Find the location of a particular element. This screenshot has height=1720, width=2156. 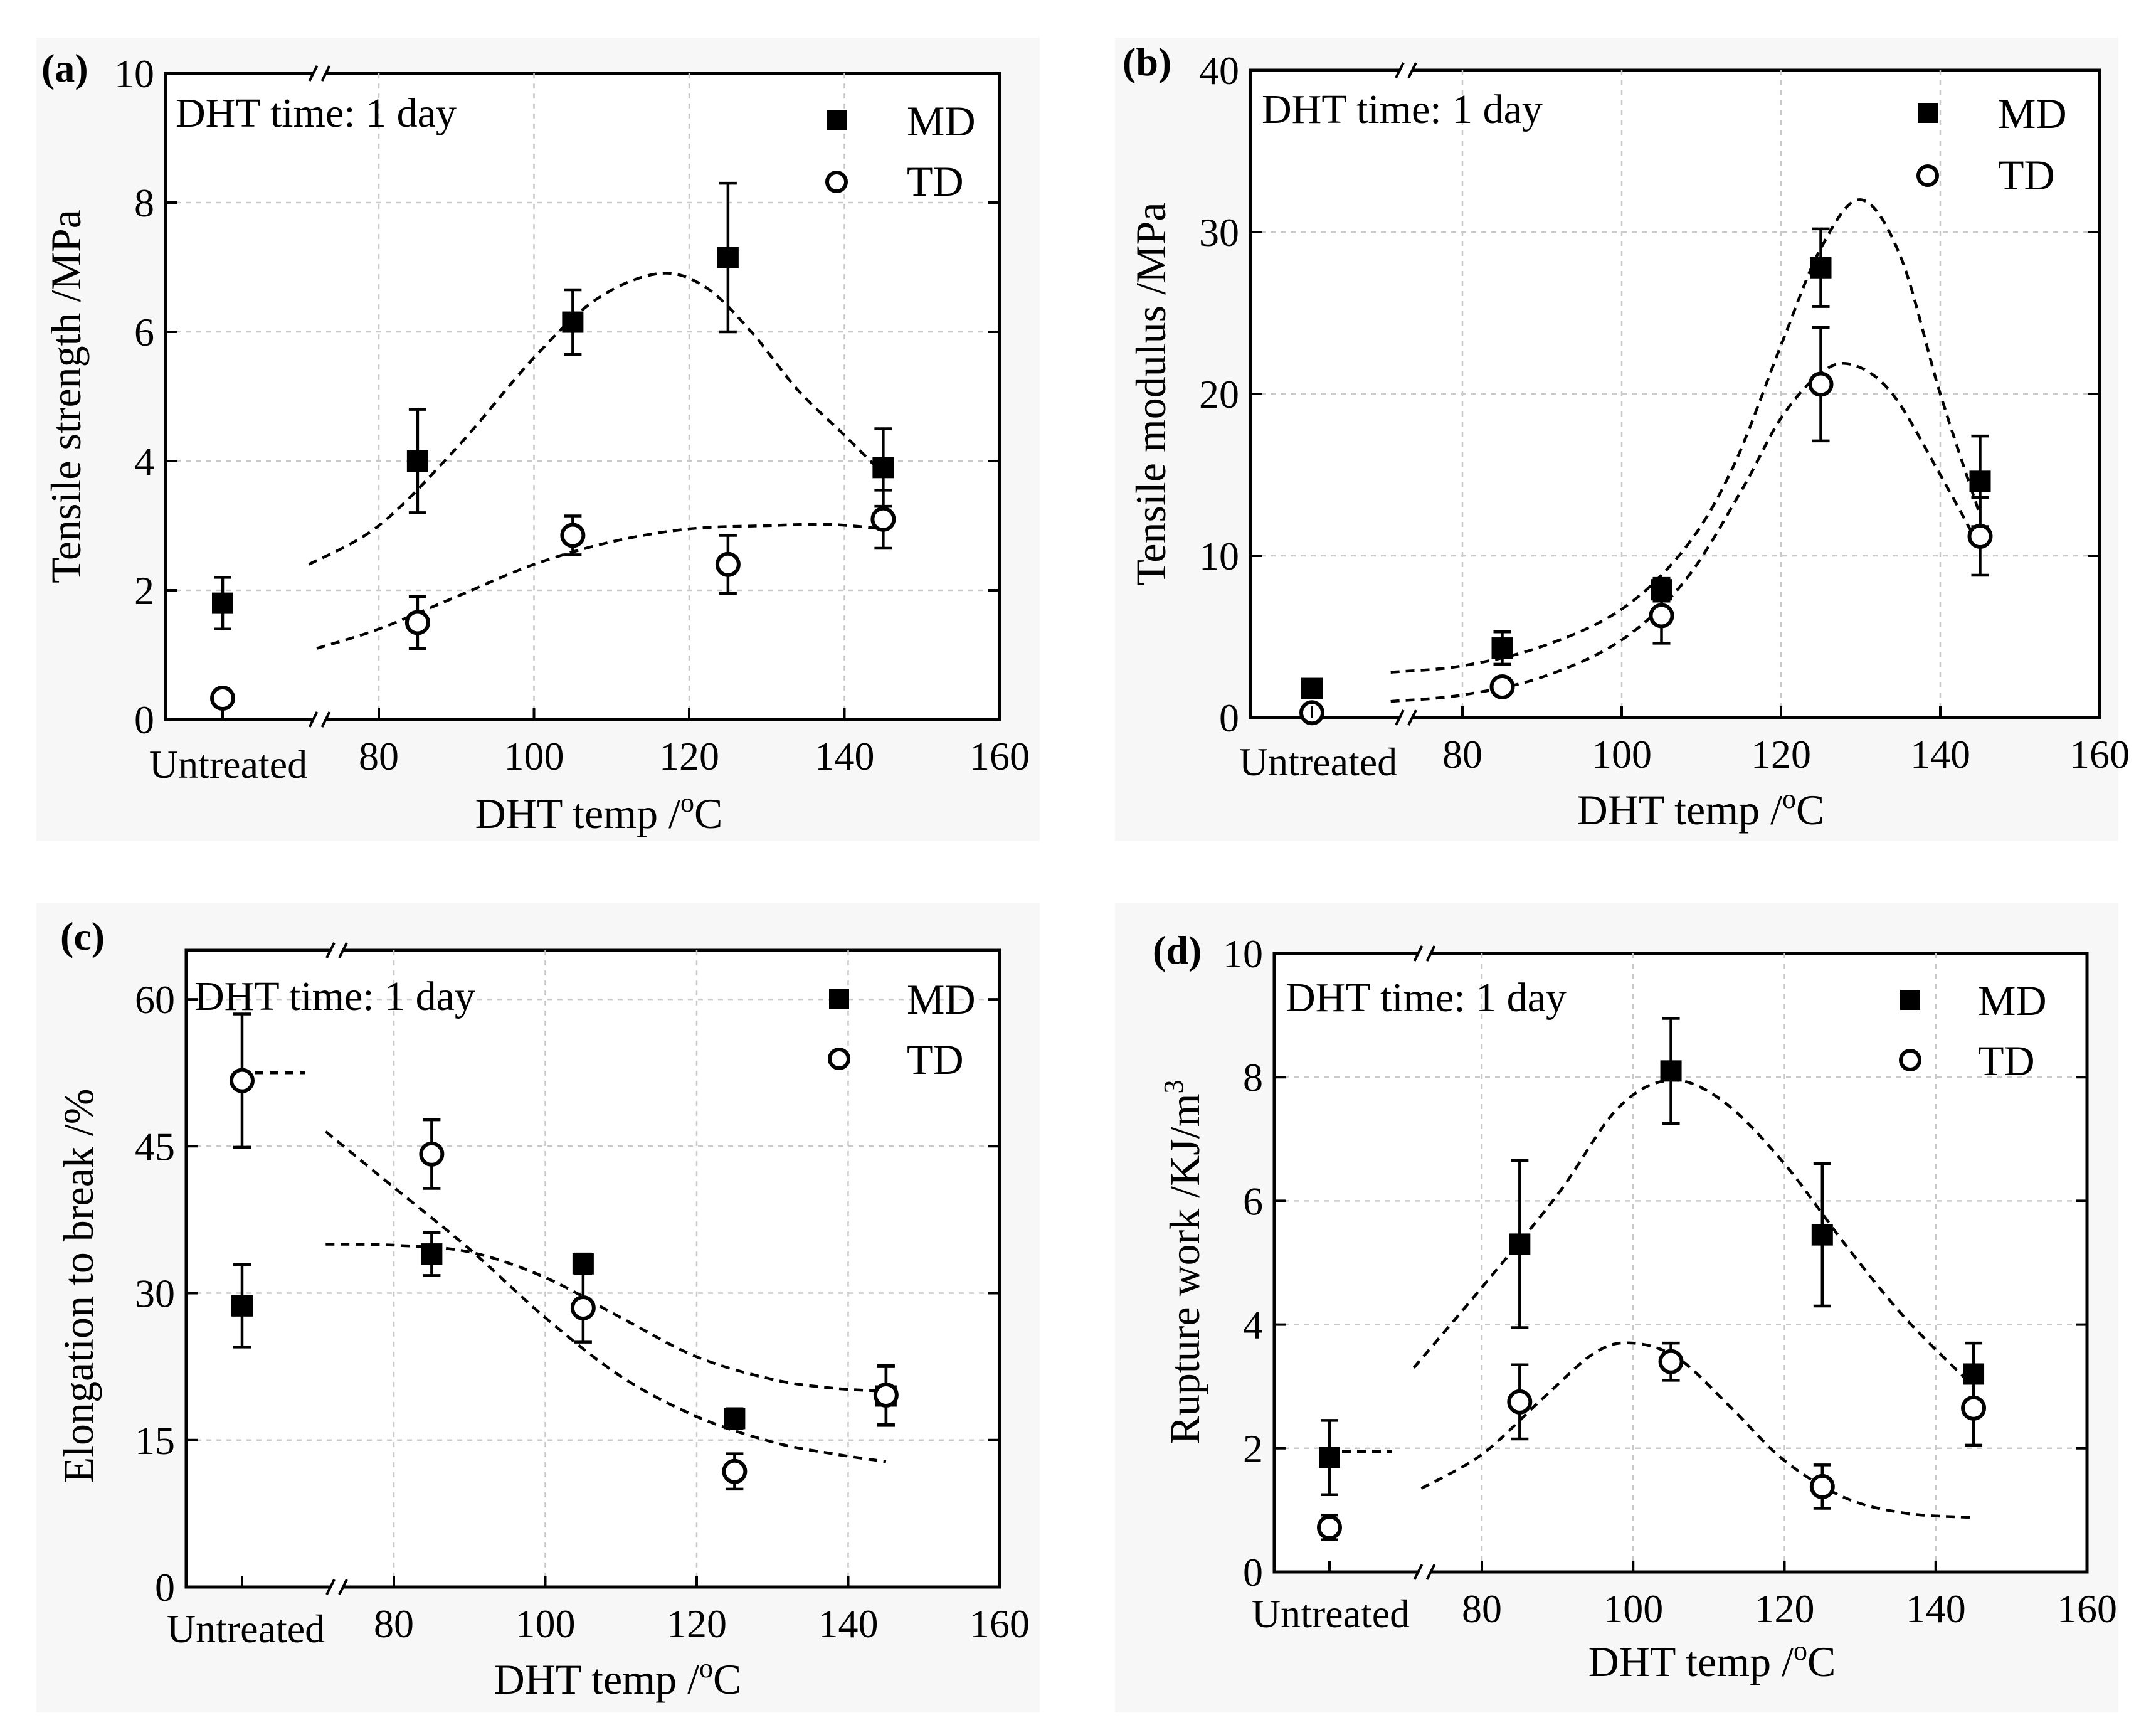

y-tick-label: 4 is located at coordinates (144, 461).